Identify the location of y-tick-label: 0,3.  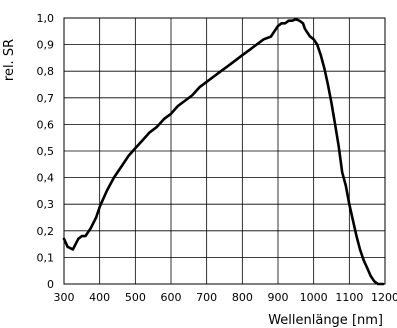
(46, 204).